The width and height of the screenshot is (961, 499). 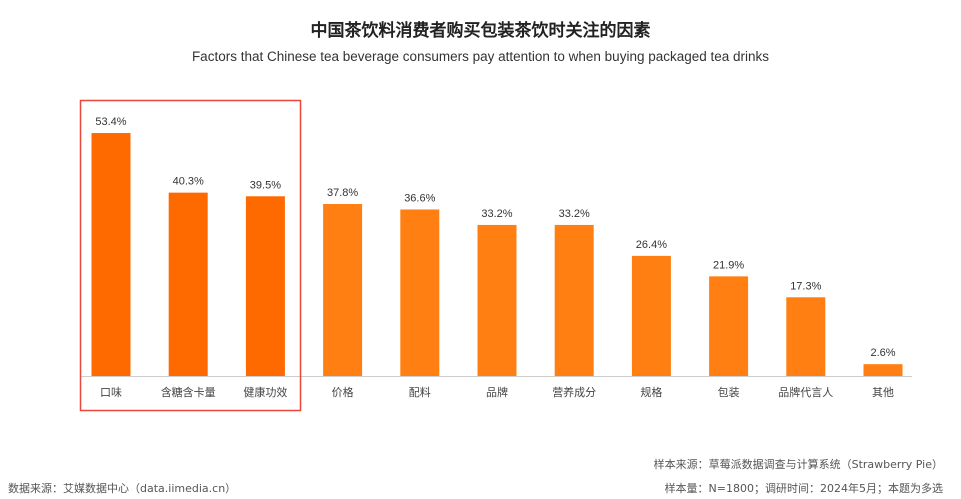 What do you see at coordinates (805, 392) in the screenshot?
I see `category-label-9: 品牌代言人` at bounding box center [805, 392].